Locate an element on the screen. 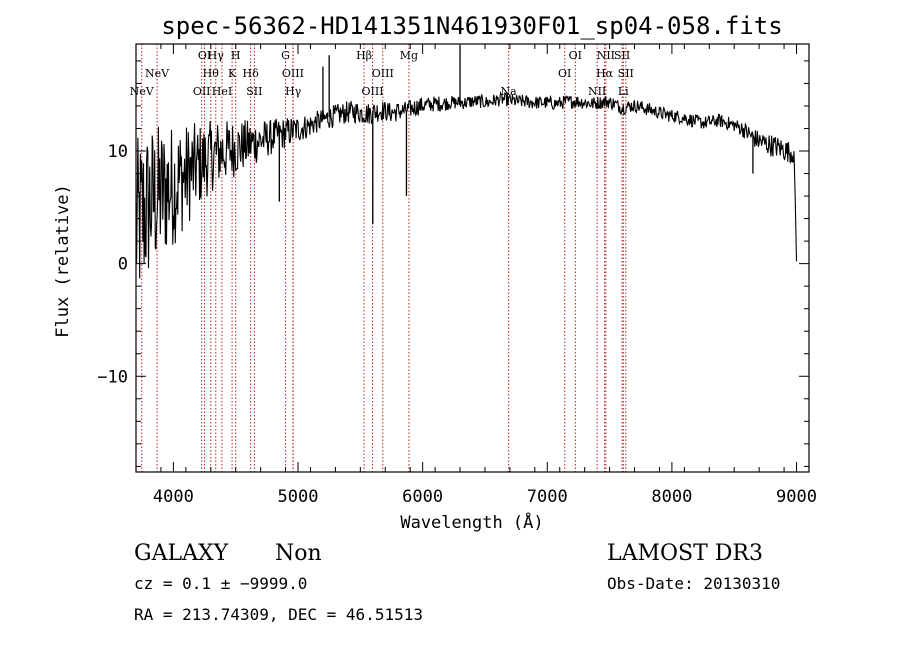 This screenshot has height=649, width=900. y-tick-label-0: 10 is located at coordinates (118, 152).